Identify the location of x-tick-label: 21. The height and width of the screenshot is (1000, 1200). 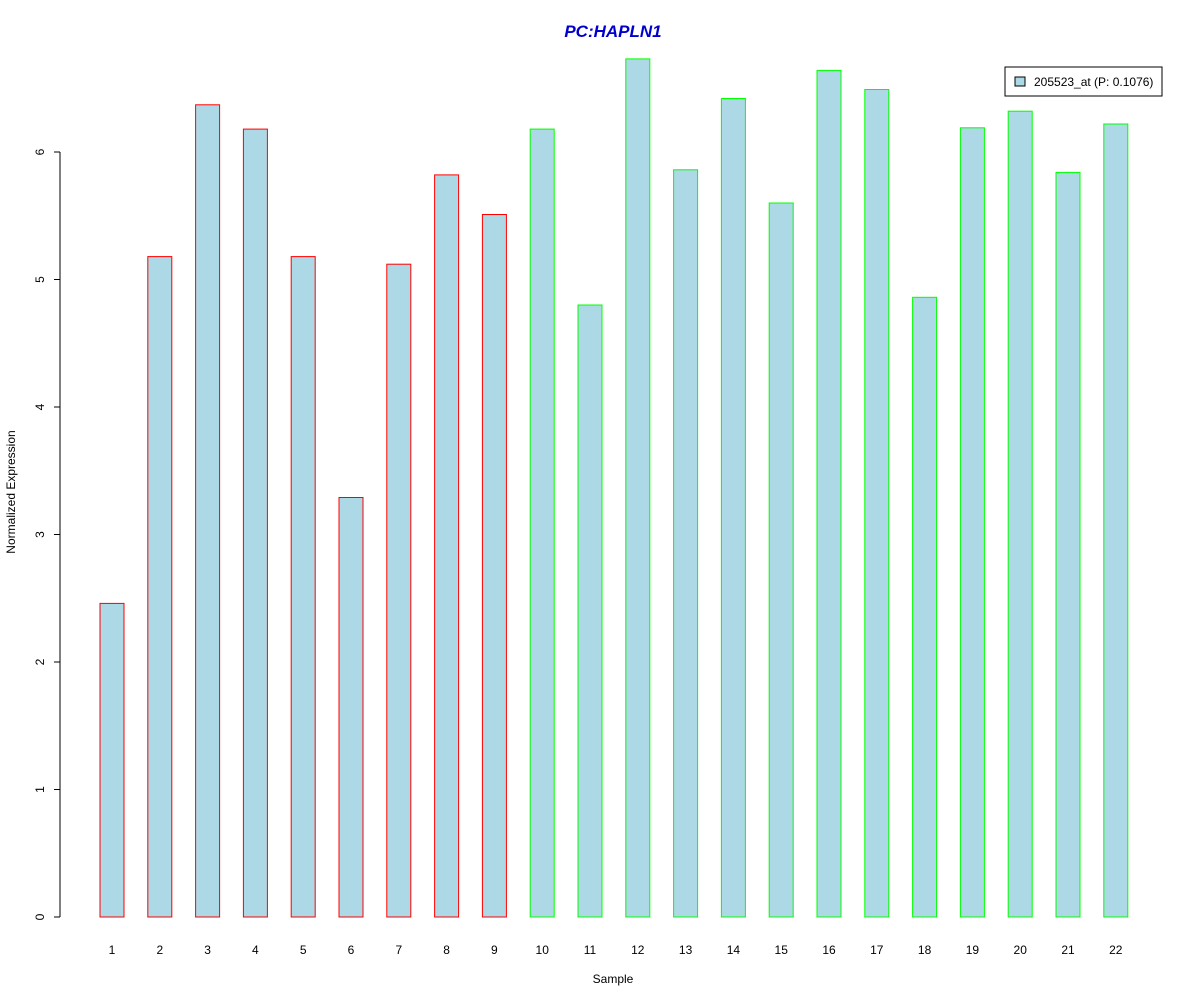
(1068, 950).